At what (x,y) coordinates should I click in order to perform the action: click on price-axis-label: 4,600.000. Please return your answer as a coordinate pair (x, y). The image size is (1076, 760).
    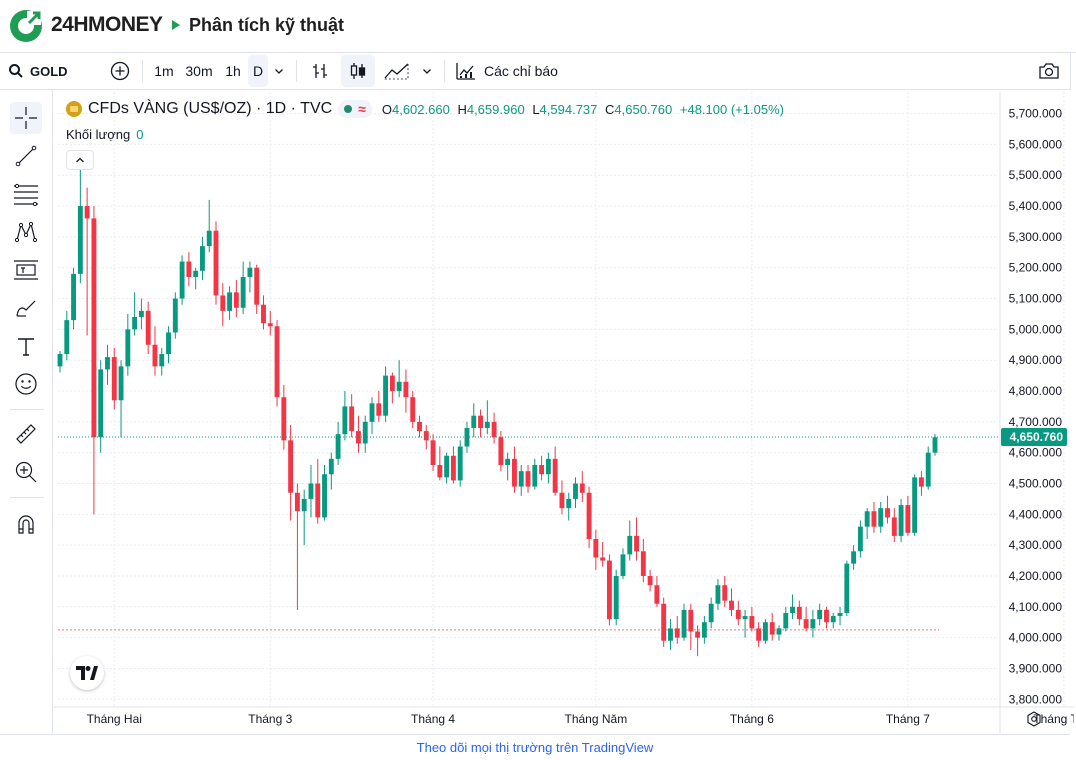
    Looking at the image, I should click on (1036, 453).